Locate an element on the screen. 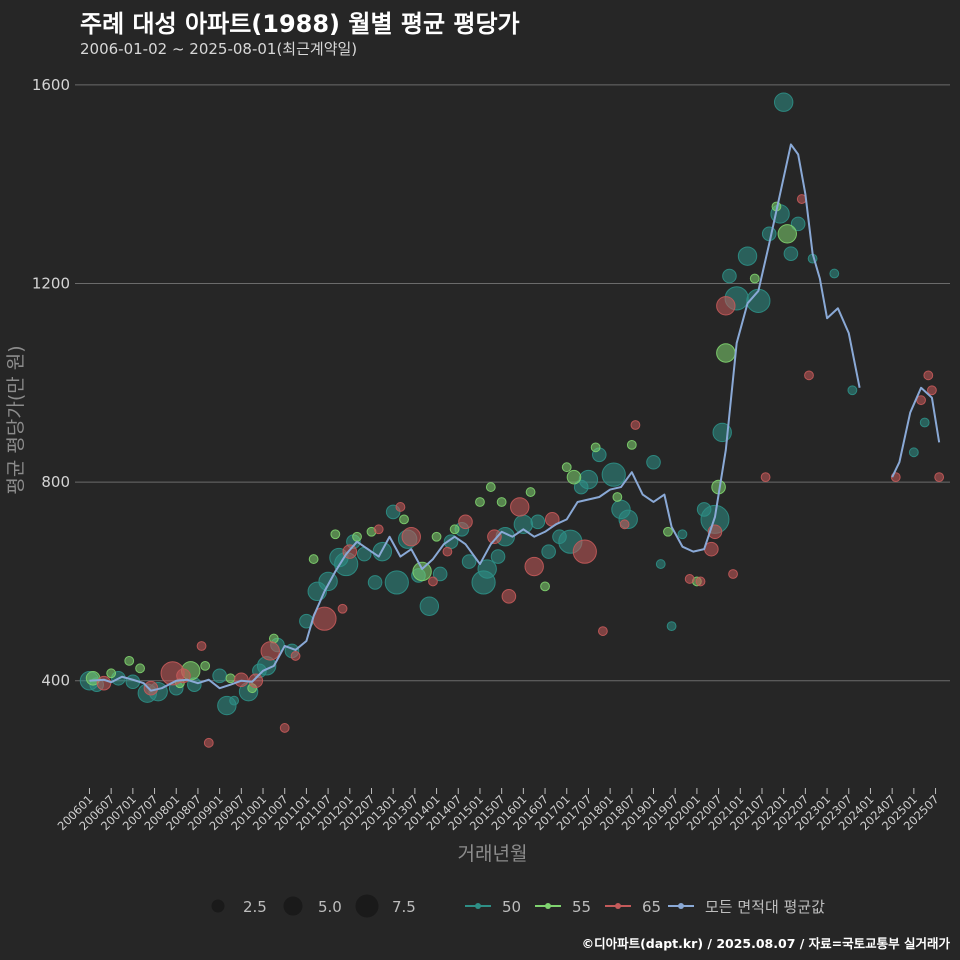 The width and height of the screenshot is (960, 960). x-axis-title: 거래년월 is located at coordinates (493, 854).